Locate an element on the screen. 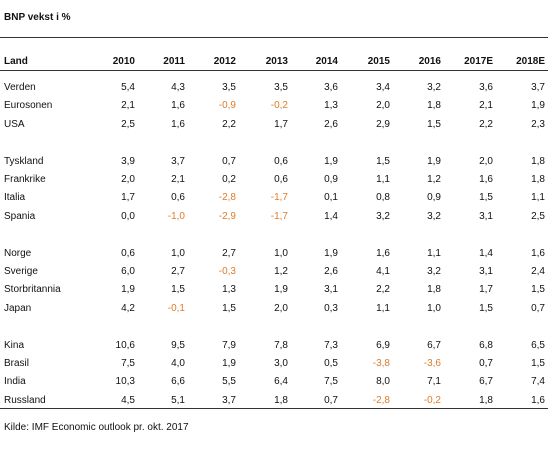  cell: 4,5 is located at coordinates (128, 400).